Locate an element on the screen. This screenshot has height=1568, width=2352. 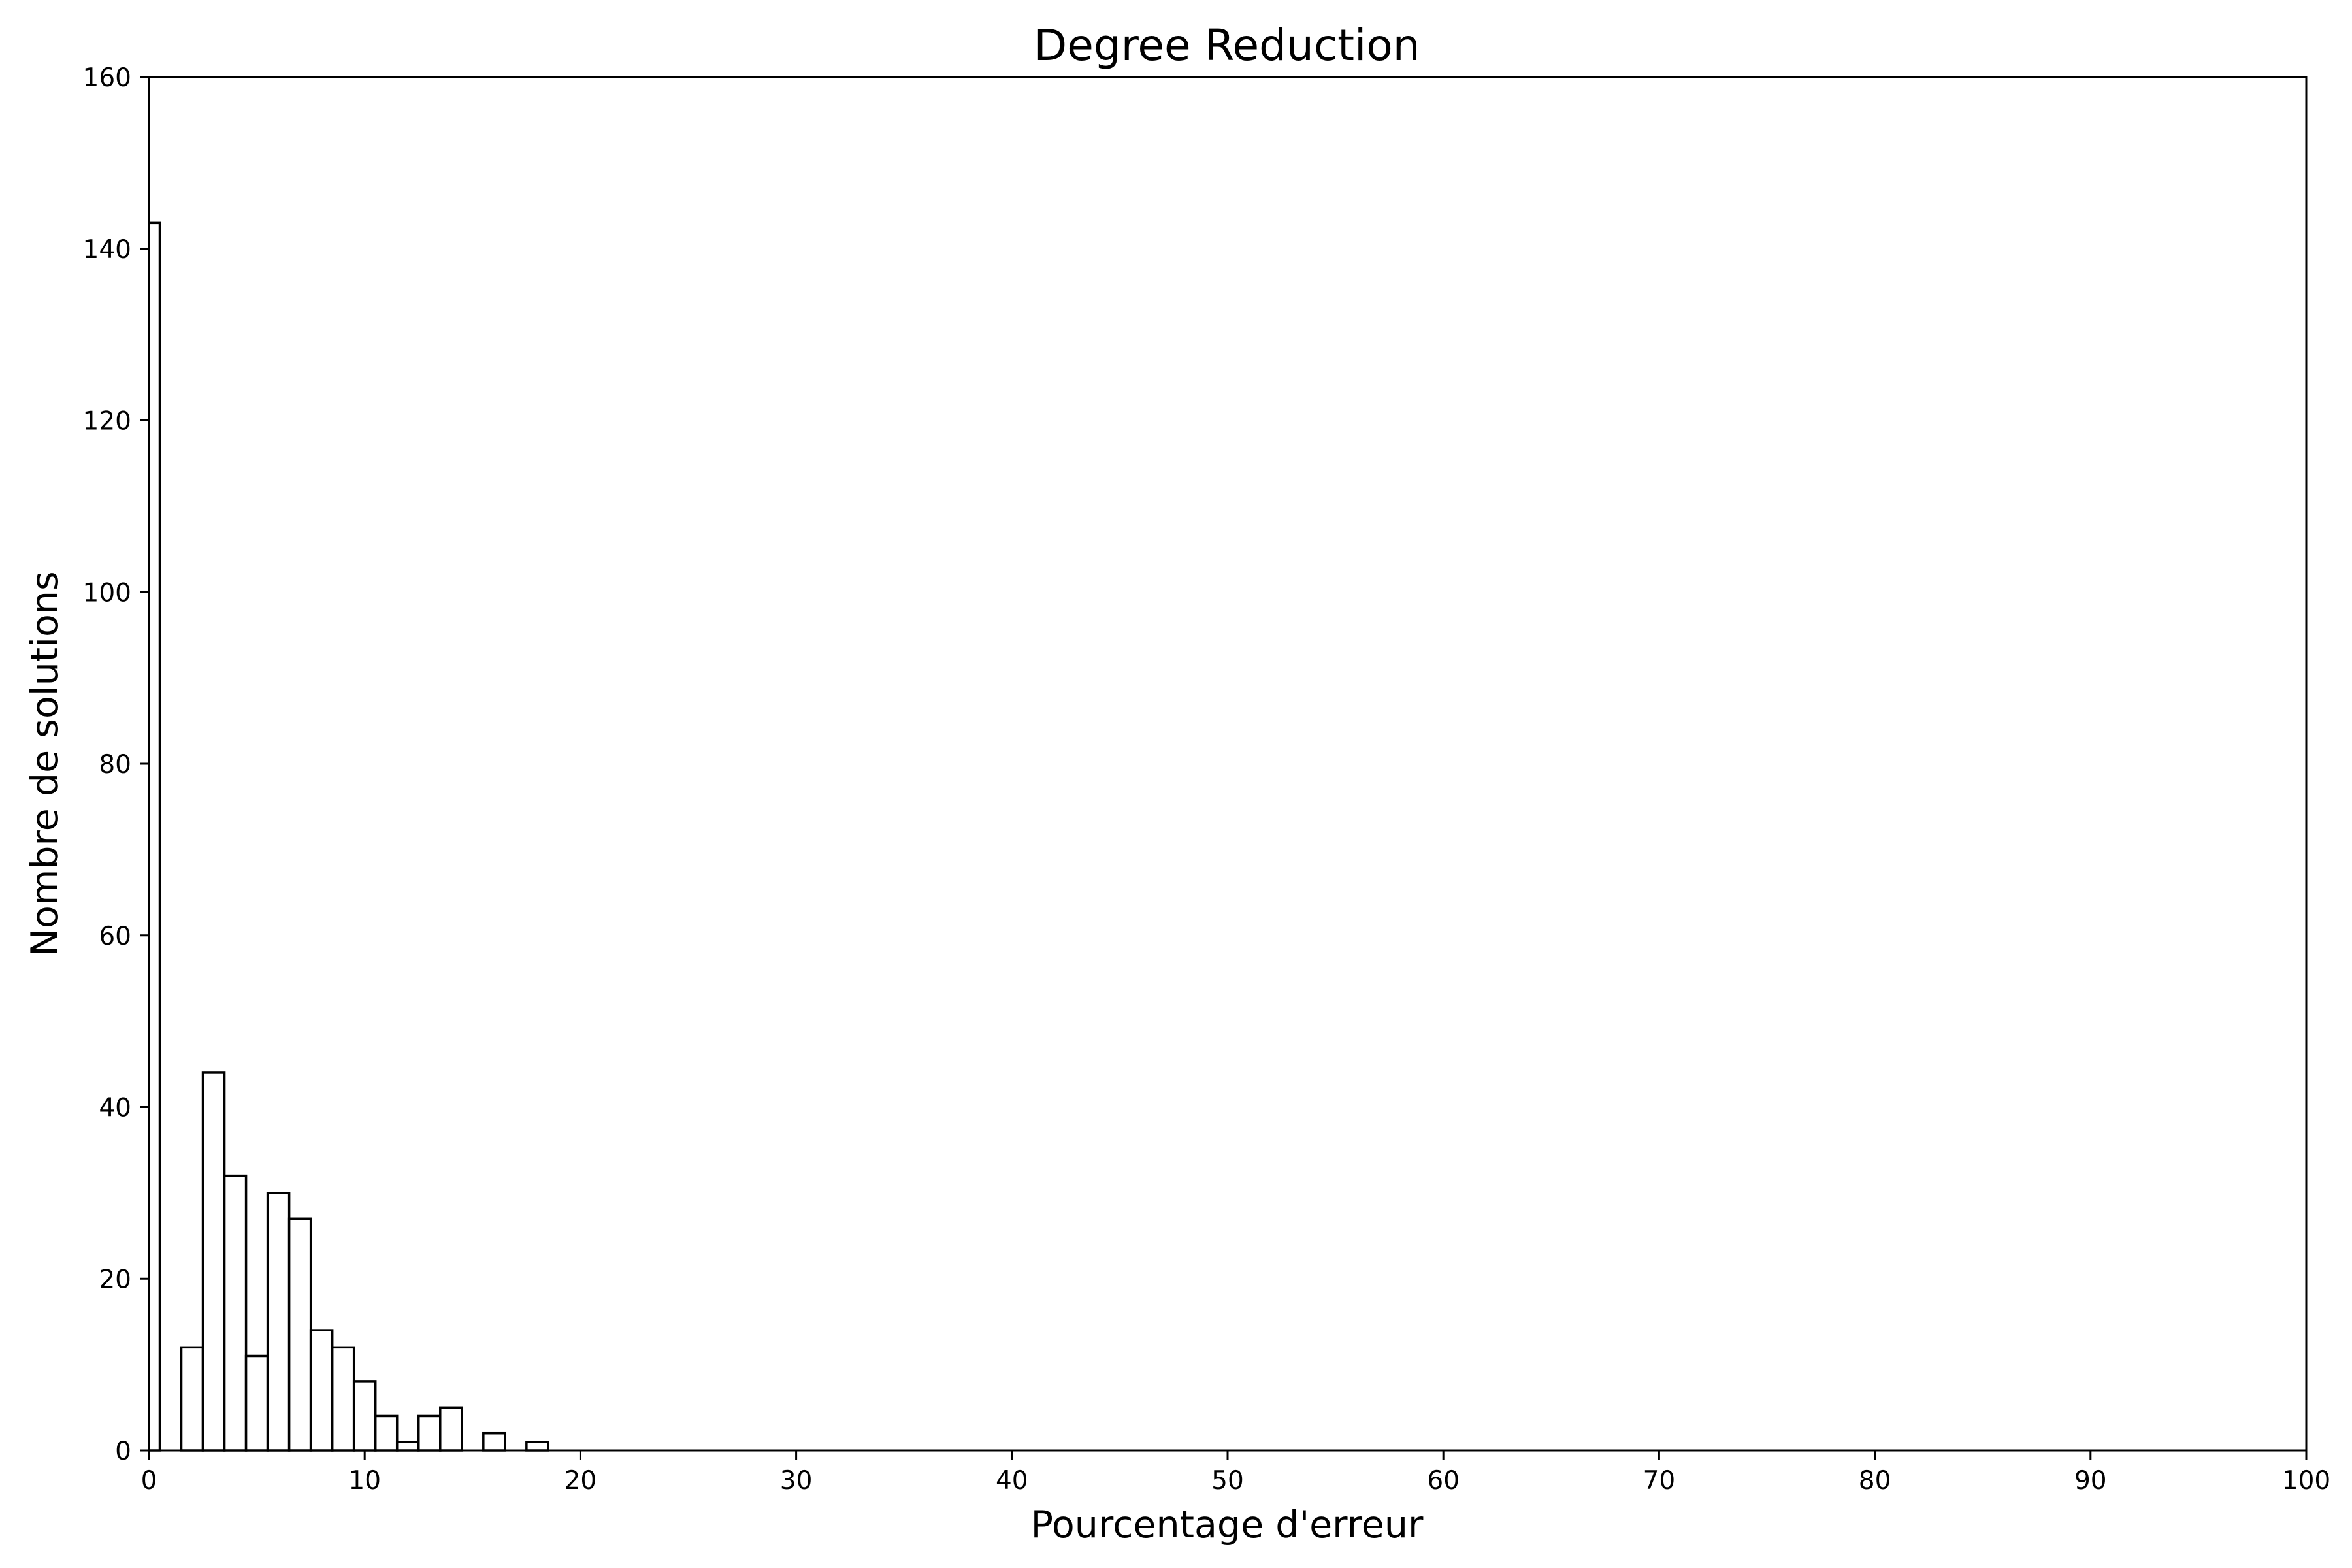
y-tick-label-80: 80 is located at coordinates (115, 764).